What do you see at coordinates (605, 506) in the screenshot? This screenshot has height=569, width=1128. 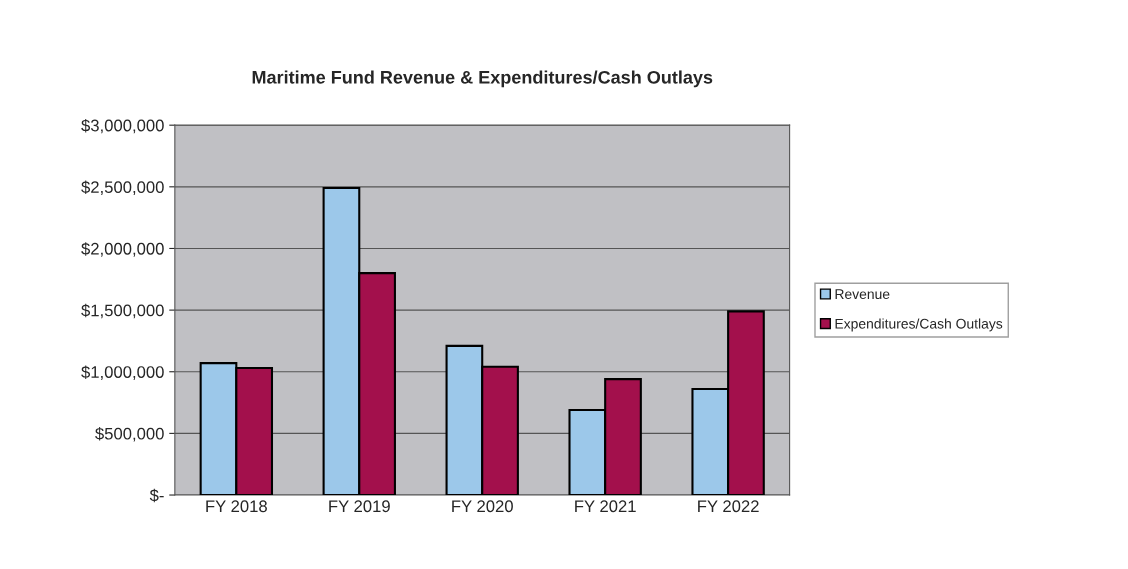 I see `x-tick-label: FY 2021` at bounding box center [605, 506].